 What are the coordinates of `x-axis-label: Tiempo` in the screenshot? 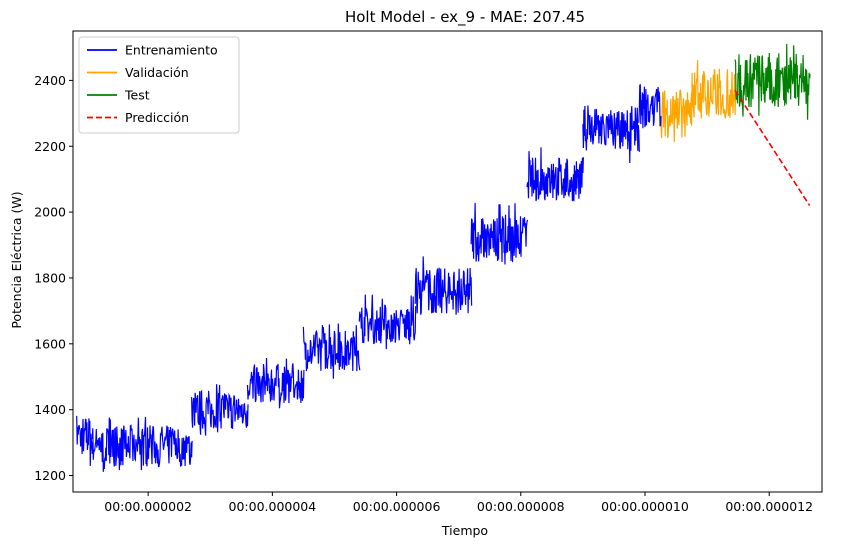 It's located at (464, 530).